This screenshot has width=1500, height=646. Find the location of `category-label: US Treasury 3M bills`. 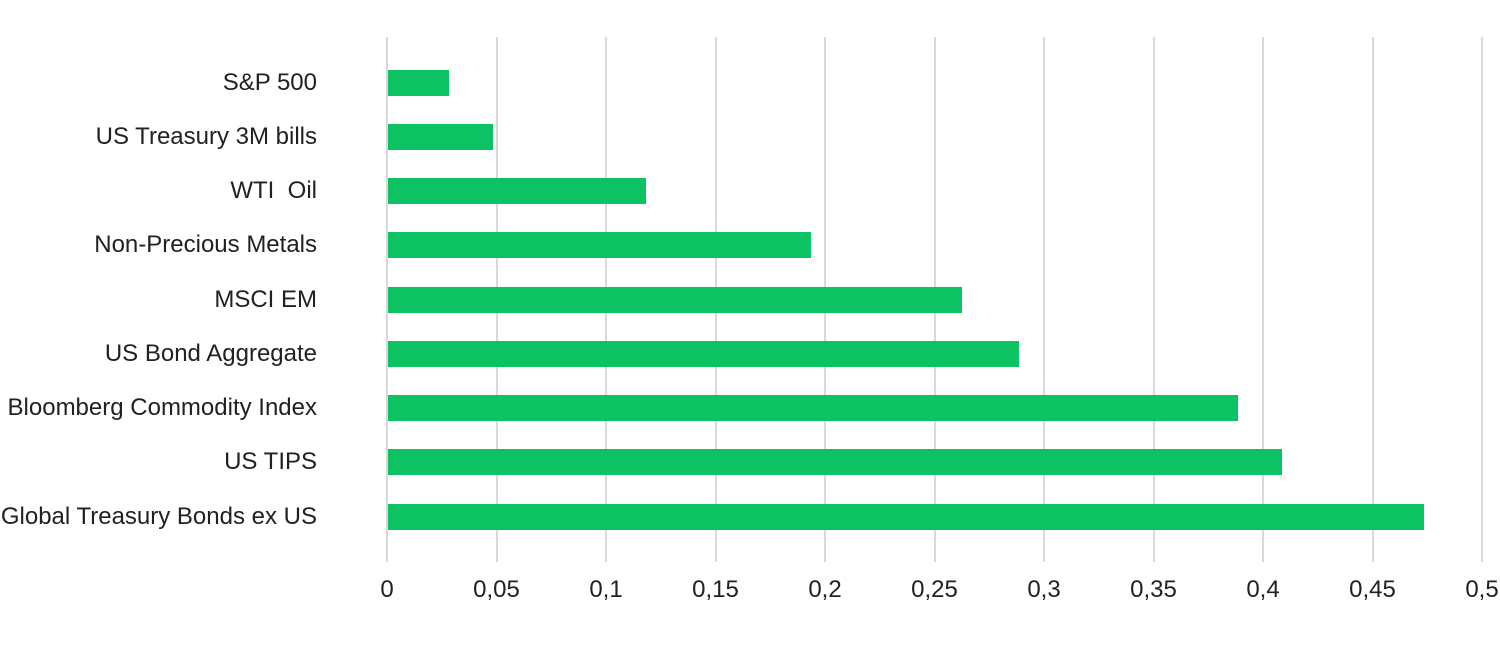

category-label: US Treasury 3M bills is located at coordinates (206, 136).